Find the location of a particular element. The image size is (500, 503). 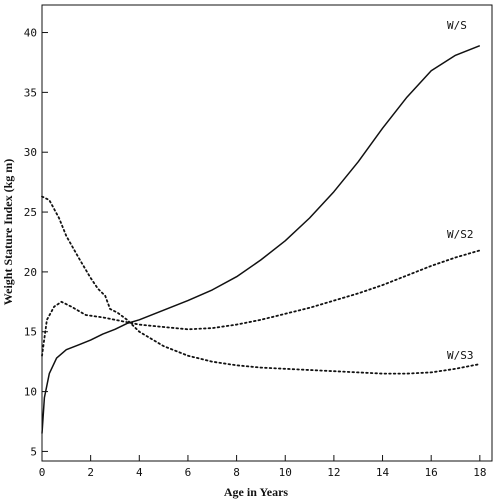

y-tick-label: 35 is located at coordinates (30, 92).